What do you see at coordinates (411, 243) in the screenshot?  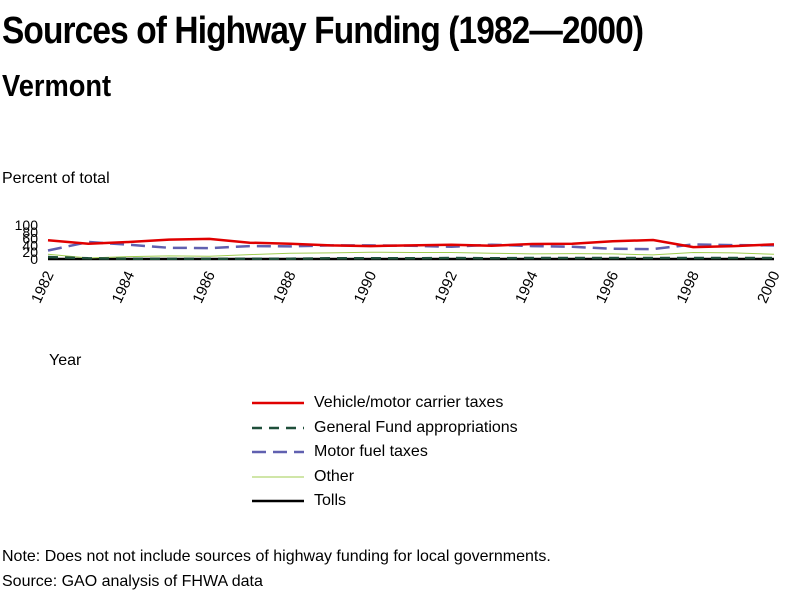 I see `series-line-vehicle-motor-carrier-taxes` at bounding box center [411, 243].